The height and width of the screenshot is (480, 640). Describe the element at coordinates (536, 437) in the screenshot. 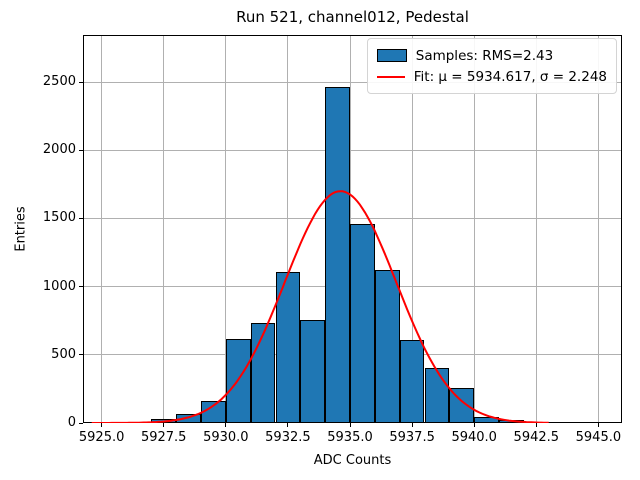

I see `x-tick-label: 5942.5` at that location.